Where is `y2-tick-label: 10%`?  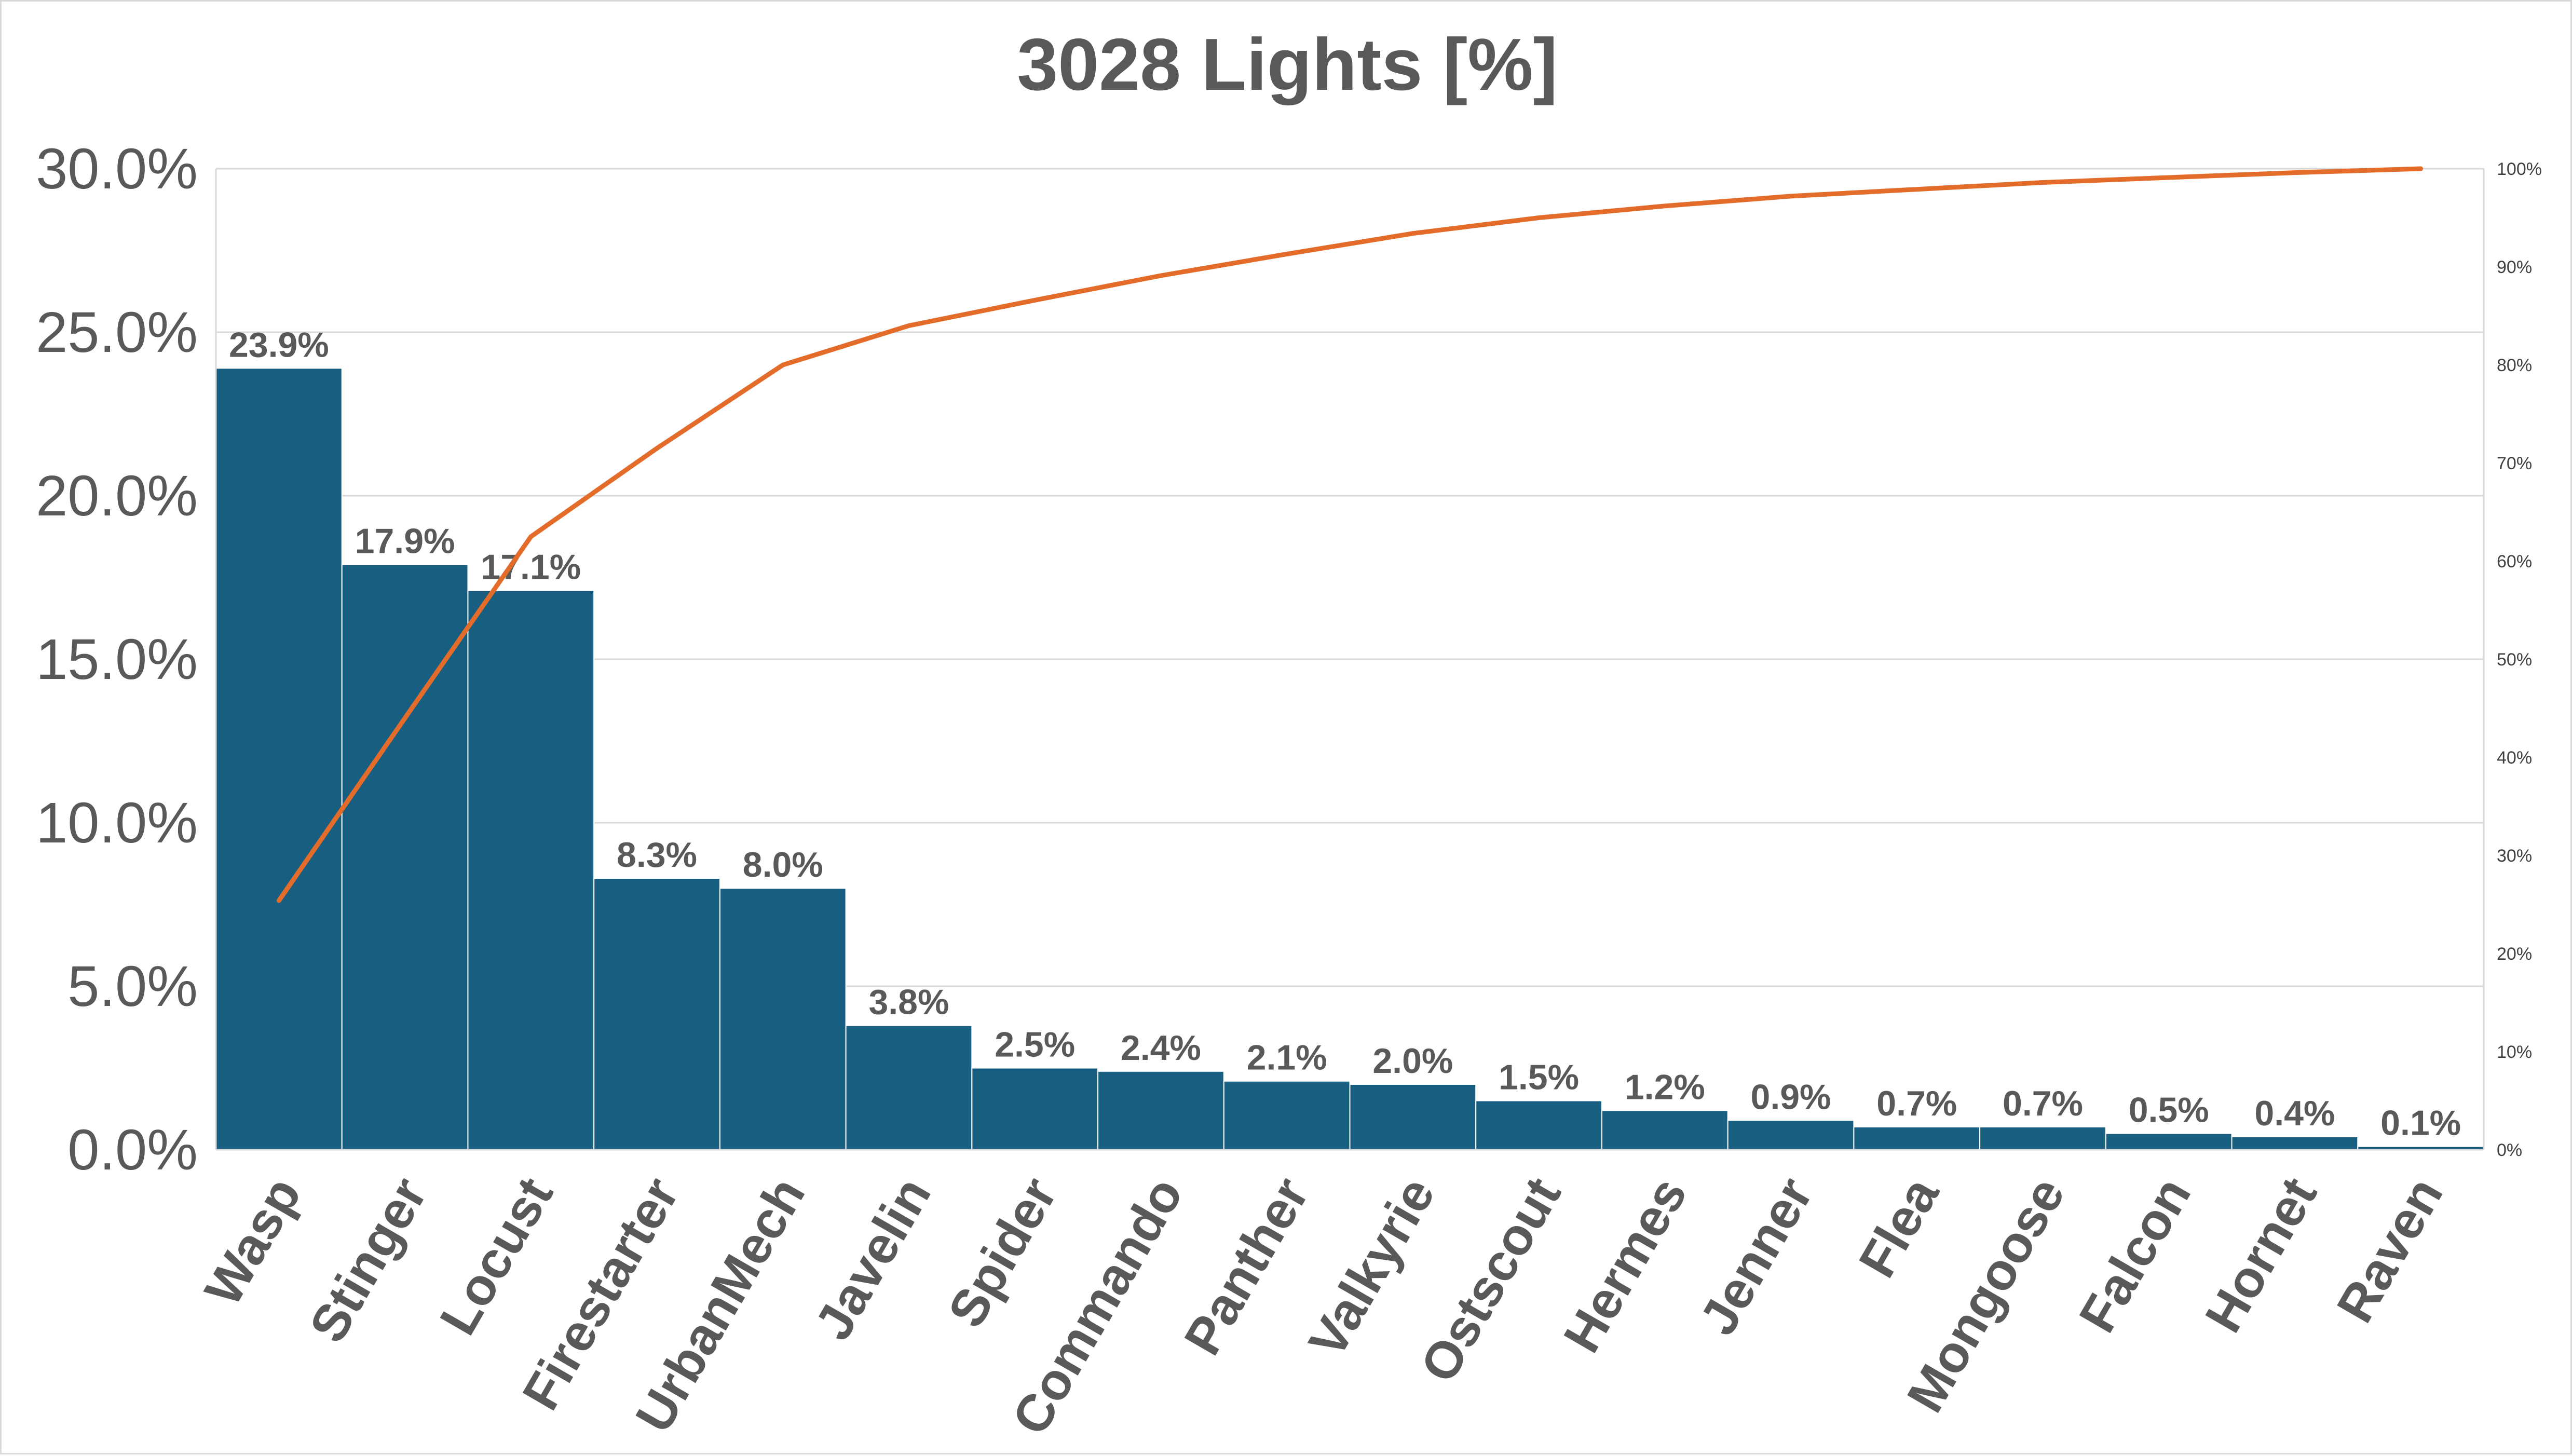 y2-tick-label: 10% is located at coordinates (2514, 1052).